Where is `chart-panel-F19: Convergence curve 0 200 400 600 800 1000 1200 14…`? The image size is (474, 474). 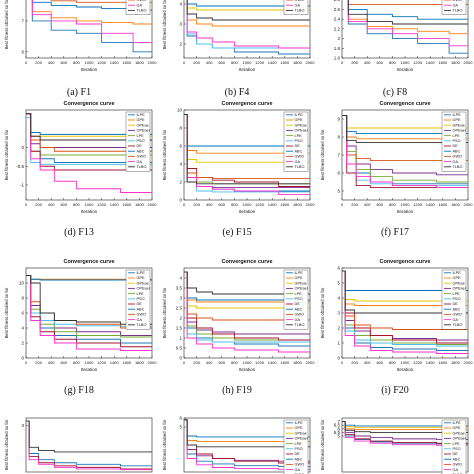
chart-panel-F19: Convergence curve 0 200 400 600 800 1000 1200 14… is located at coordinates (237, 317).